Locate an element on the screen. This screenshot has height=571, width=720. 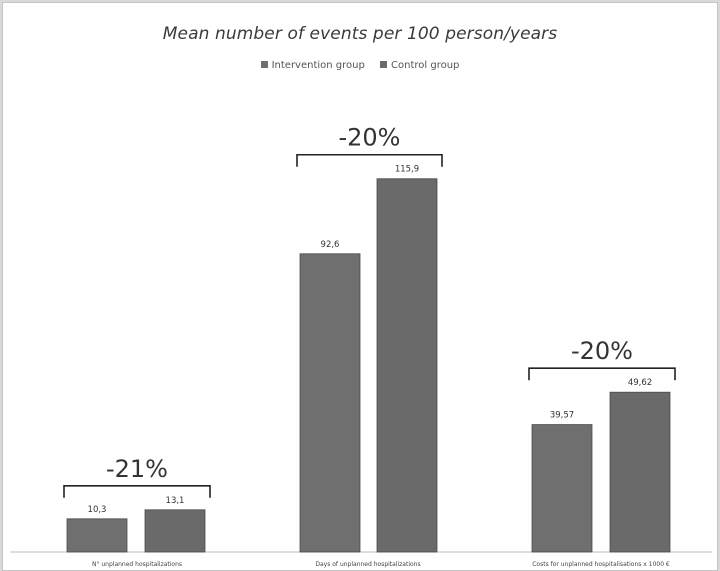
data-label-control-2: 49,62 is located at coordinates (640, 383).